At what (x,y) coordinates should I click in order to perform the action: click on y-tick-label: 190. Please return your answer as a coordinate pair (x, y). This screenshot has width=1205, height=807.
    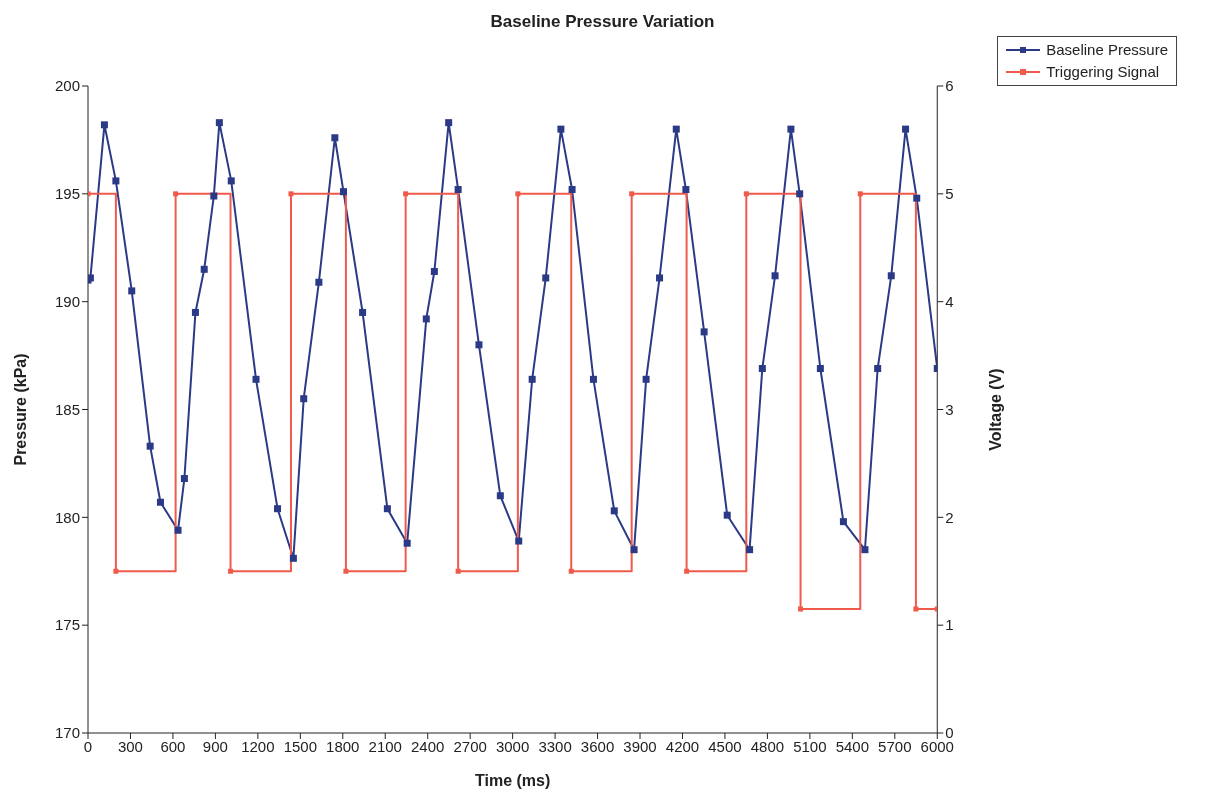
    Looking at the image, I should click on (67, 301).